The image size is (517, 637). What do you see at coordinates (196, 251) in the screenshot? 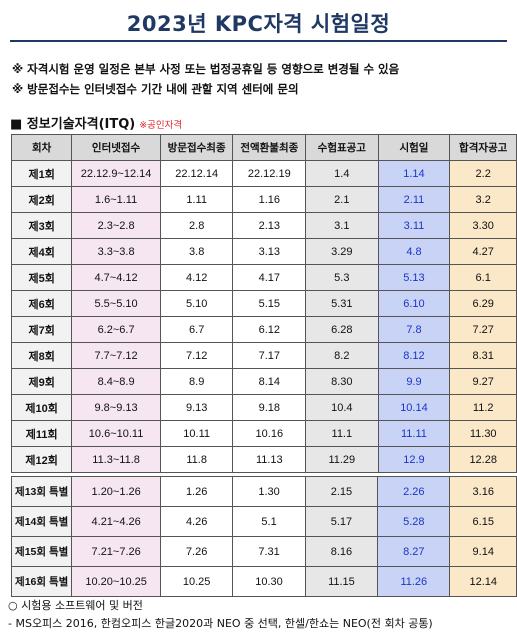
I see `table-cell: 3.8` at bounding box center [196, 251].